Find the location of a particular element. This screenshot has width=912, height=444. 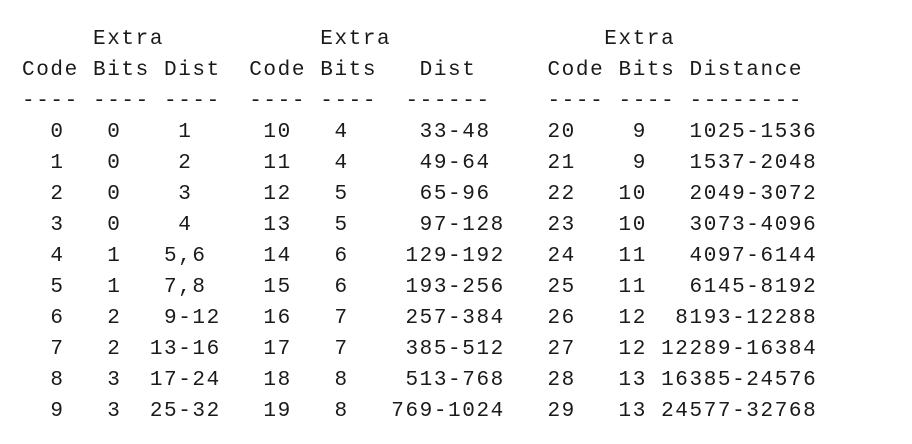

table-row: 0 0 1 10 4 33-48 20 9 1025-1536 is located at coordinates (420, 132).